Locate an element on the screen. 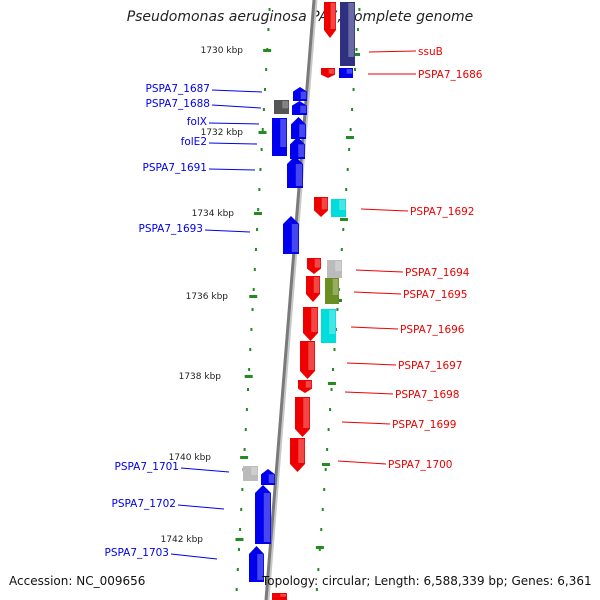 The image size is (600, 600). gene-PSPA7_1694-box is located at coordinates (334, 269).